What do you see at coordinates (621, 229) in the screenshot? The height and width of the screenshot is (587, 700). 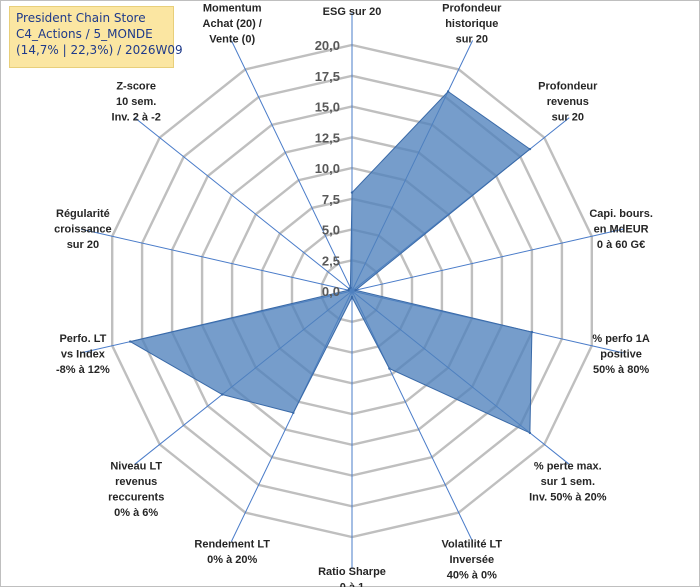 I see `axis-label-3: Capi. bours. en MdEUR 0 à 60 G€` at bounding box center [621, 229].